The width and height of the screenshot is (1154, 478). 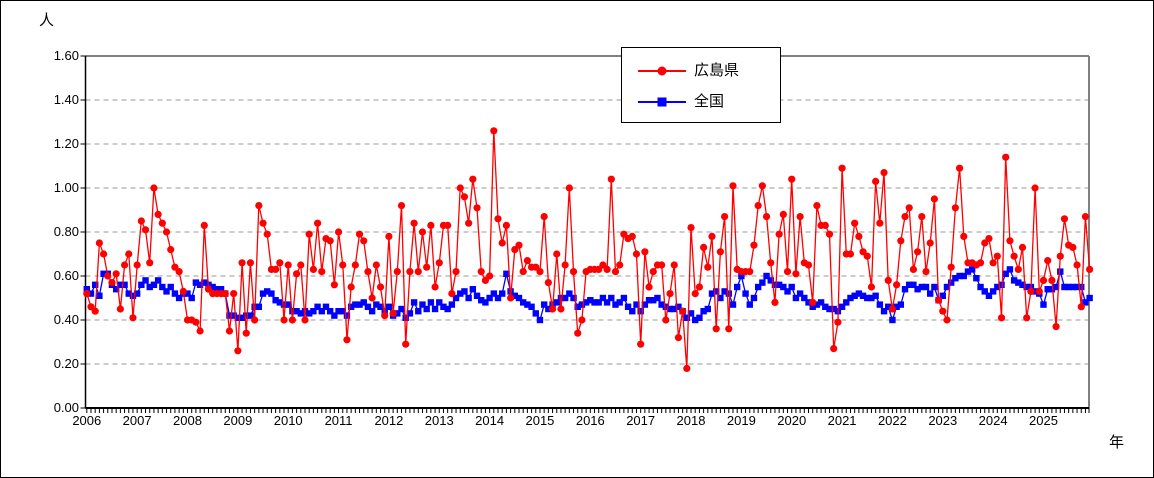 I want to click on y-tick-label: 1.00, so click(x=66, y=187).